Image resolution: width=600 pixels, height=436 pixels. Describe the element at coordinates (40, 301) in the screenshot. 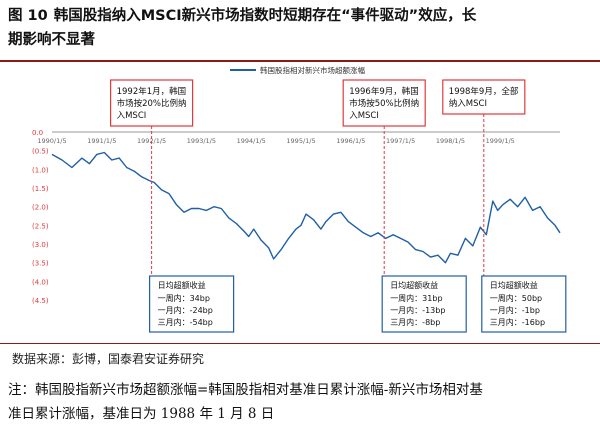

I see `y-tick-label: (4.5)` at that location.